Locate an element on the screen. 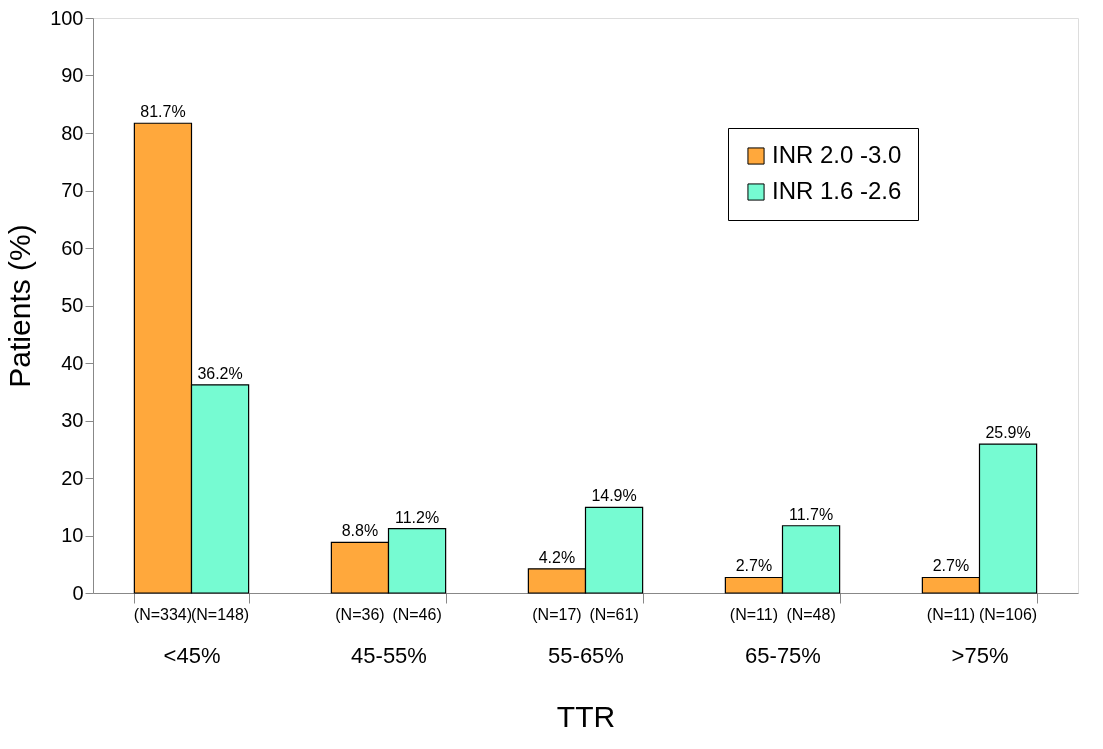 The height and width of the screenshot is (749, 1103). y-tick-label: 90 is located at coordinates (72, 75).